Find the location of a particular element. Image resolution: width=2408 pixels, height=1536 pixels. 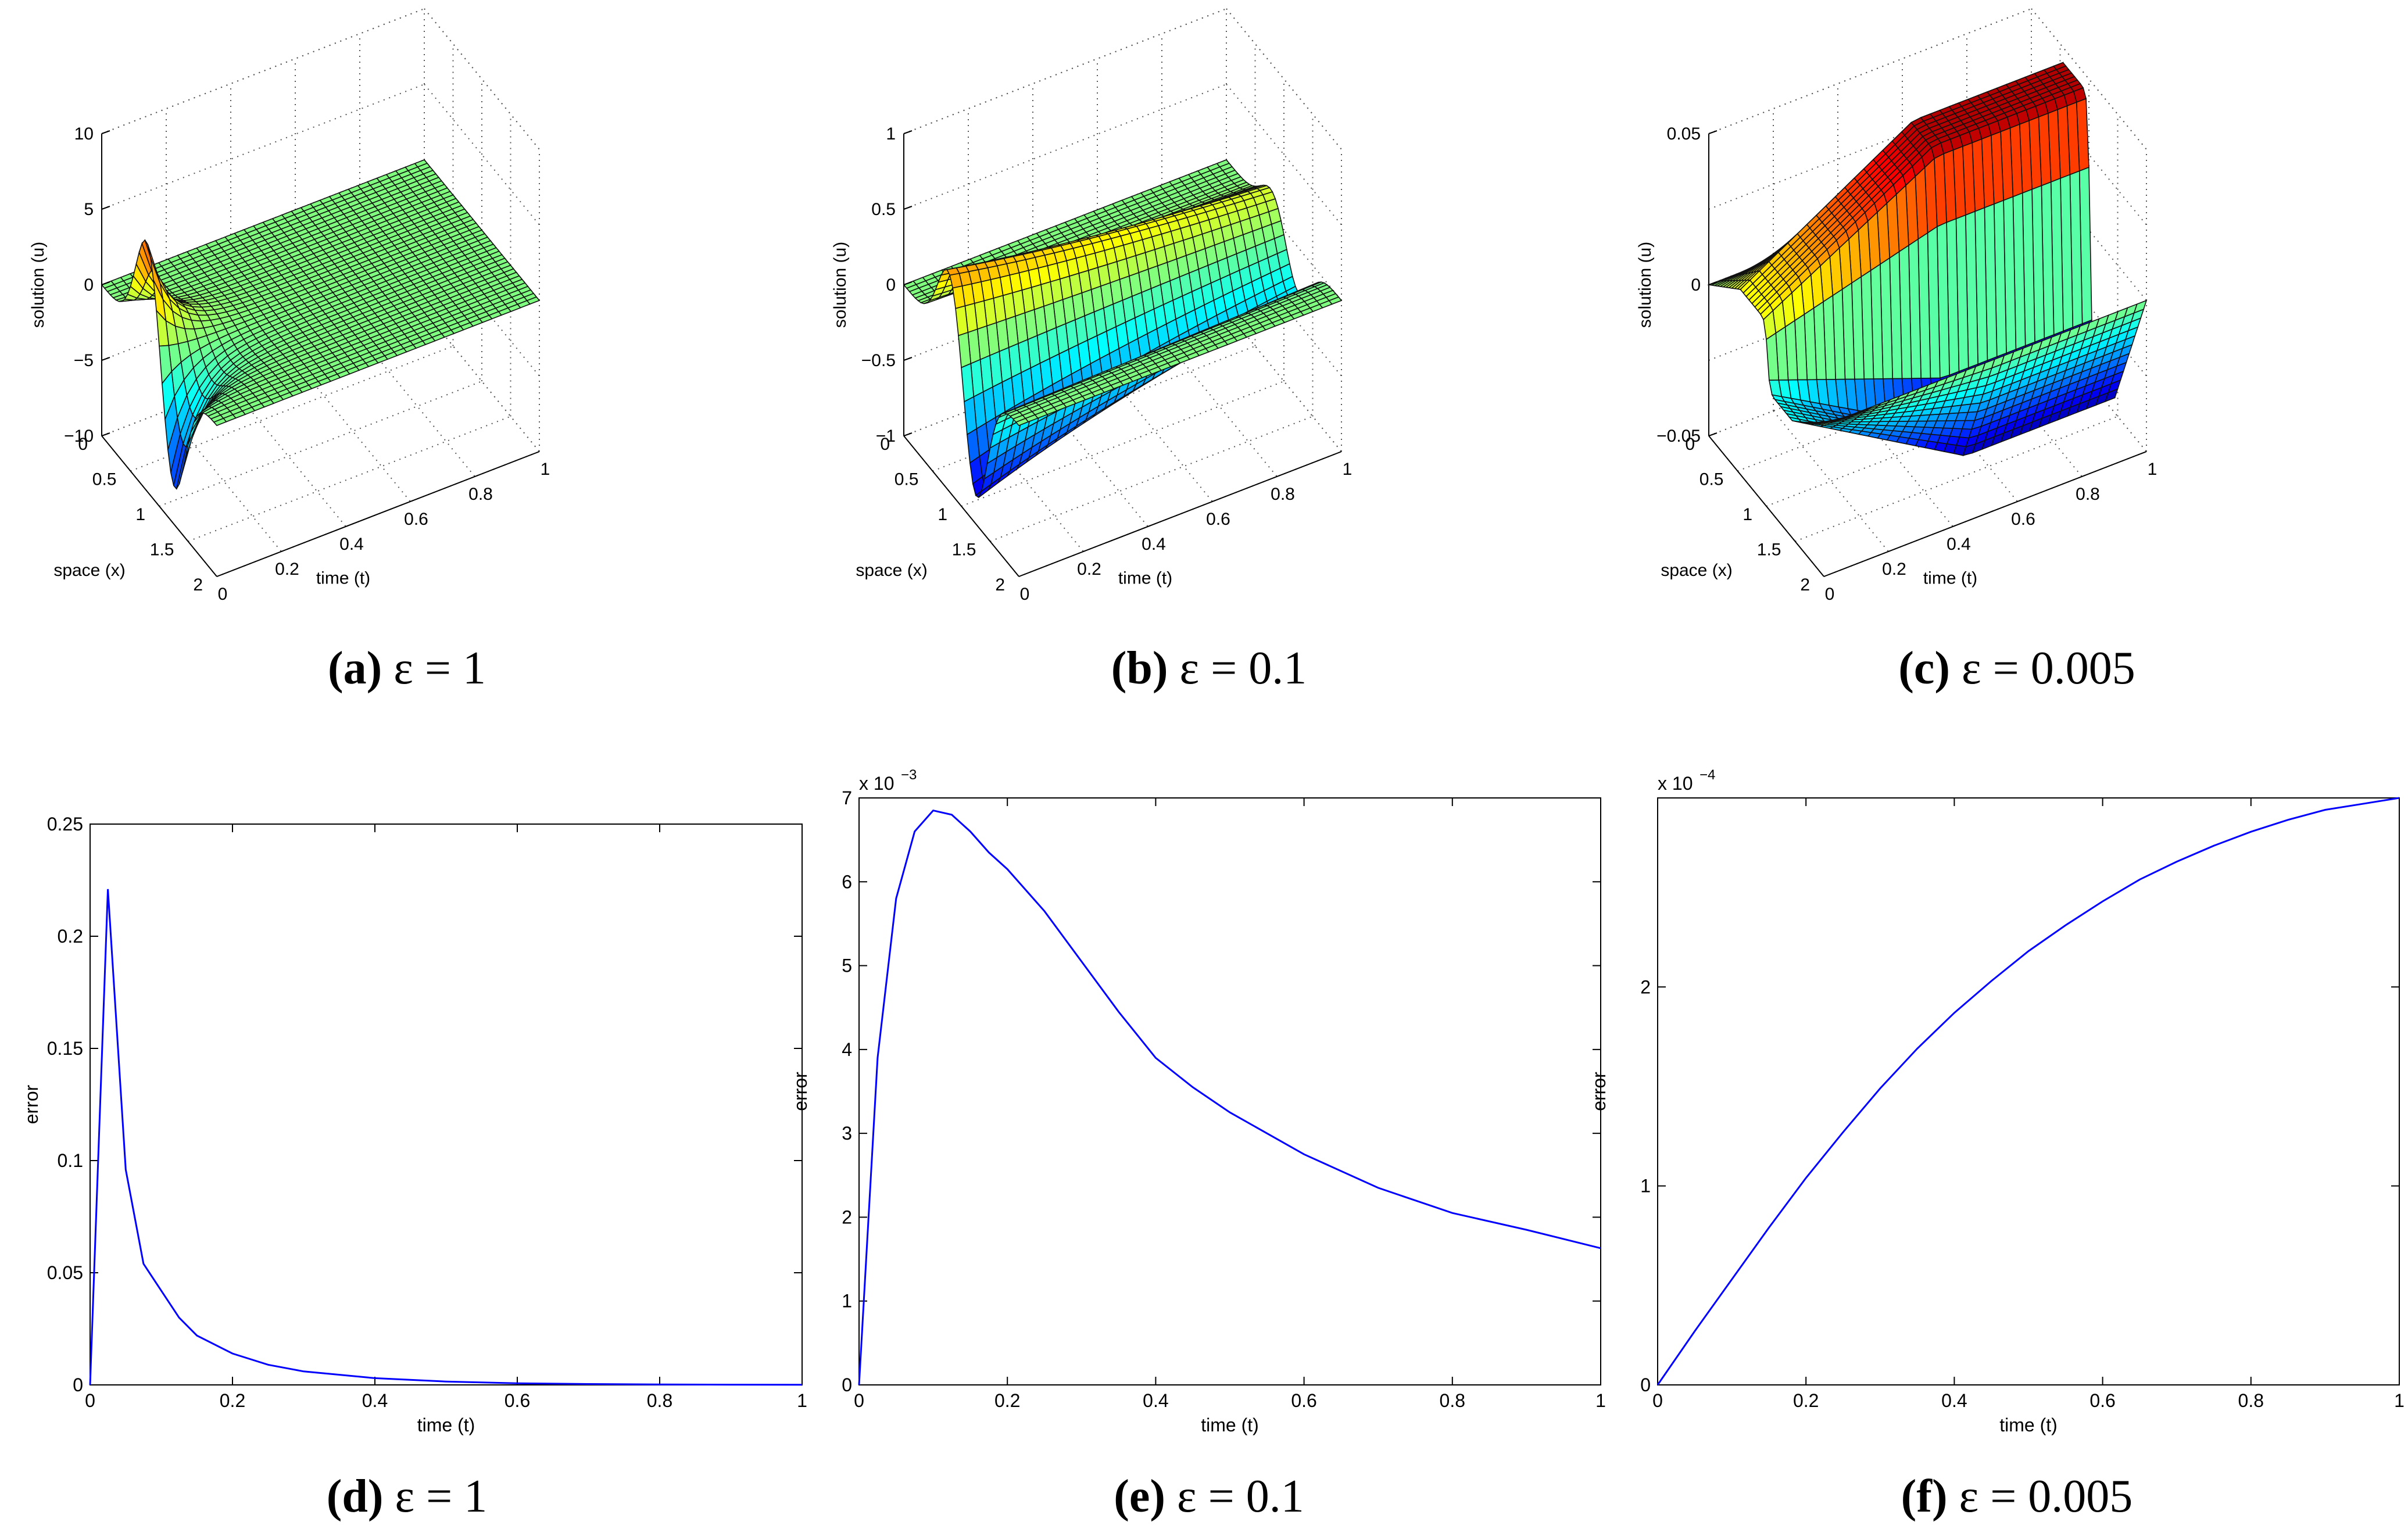

caption-f-label: (f) is located at coordinates (1925, 1496).